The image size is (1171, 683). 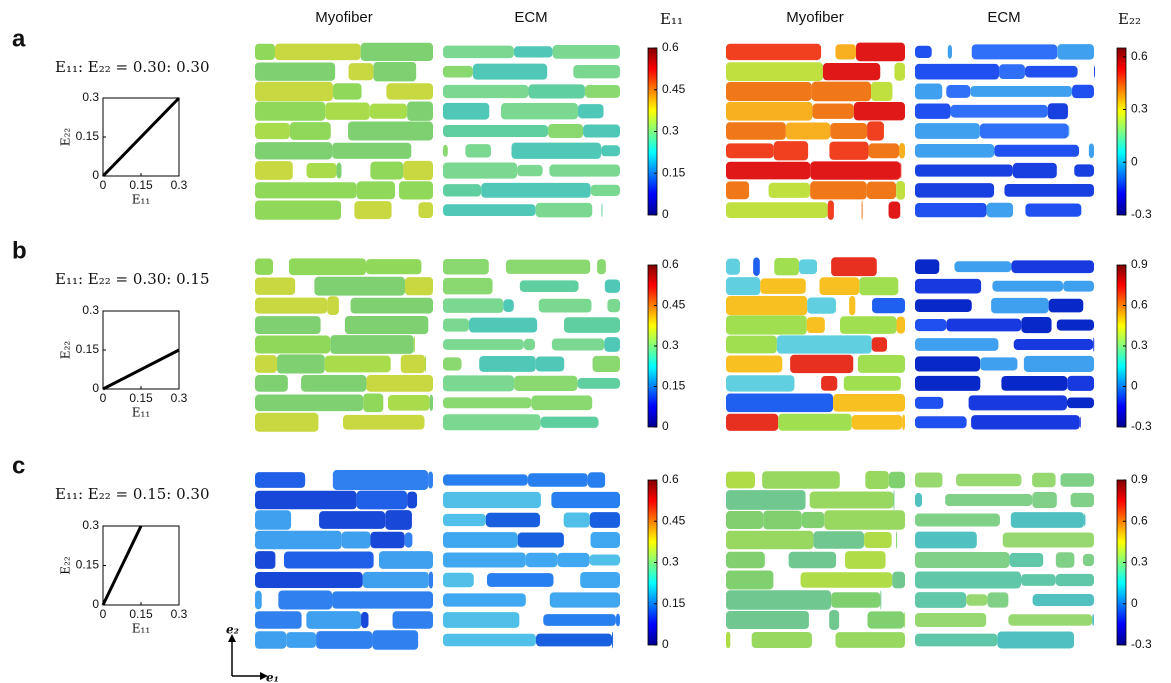 I want to click on x-tick-label: 0.3, so click(x=179, y=185).